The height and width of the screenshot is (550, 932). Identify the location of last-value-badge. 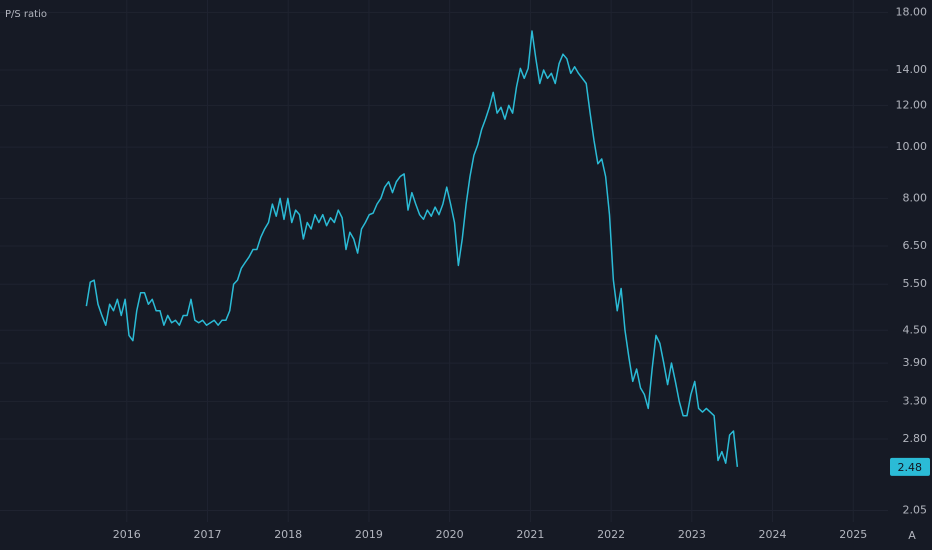
(910, 466).